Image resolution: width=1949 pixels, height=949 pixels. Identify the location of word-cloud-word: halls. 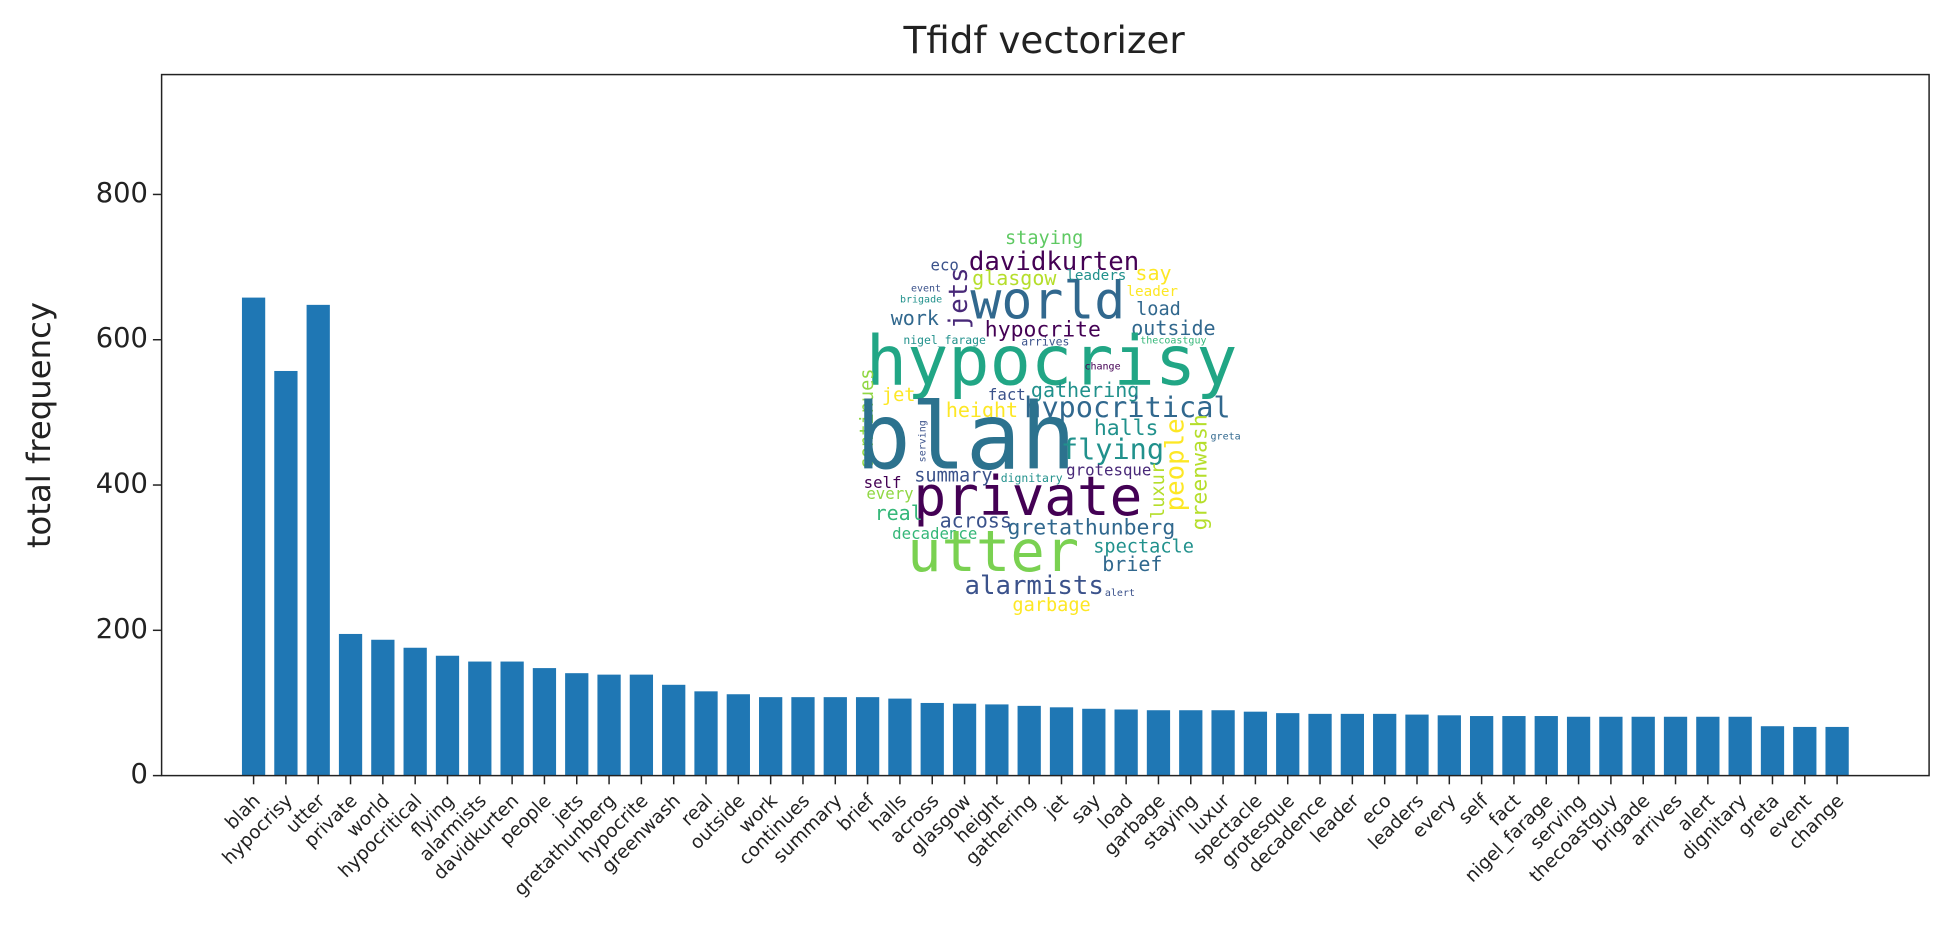
(1126, 428).